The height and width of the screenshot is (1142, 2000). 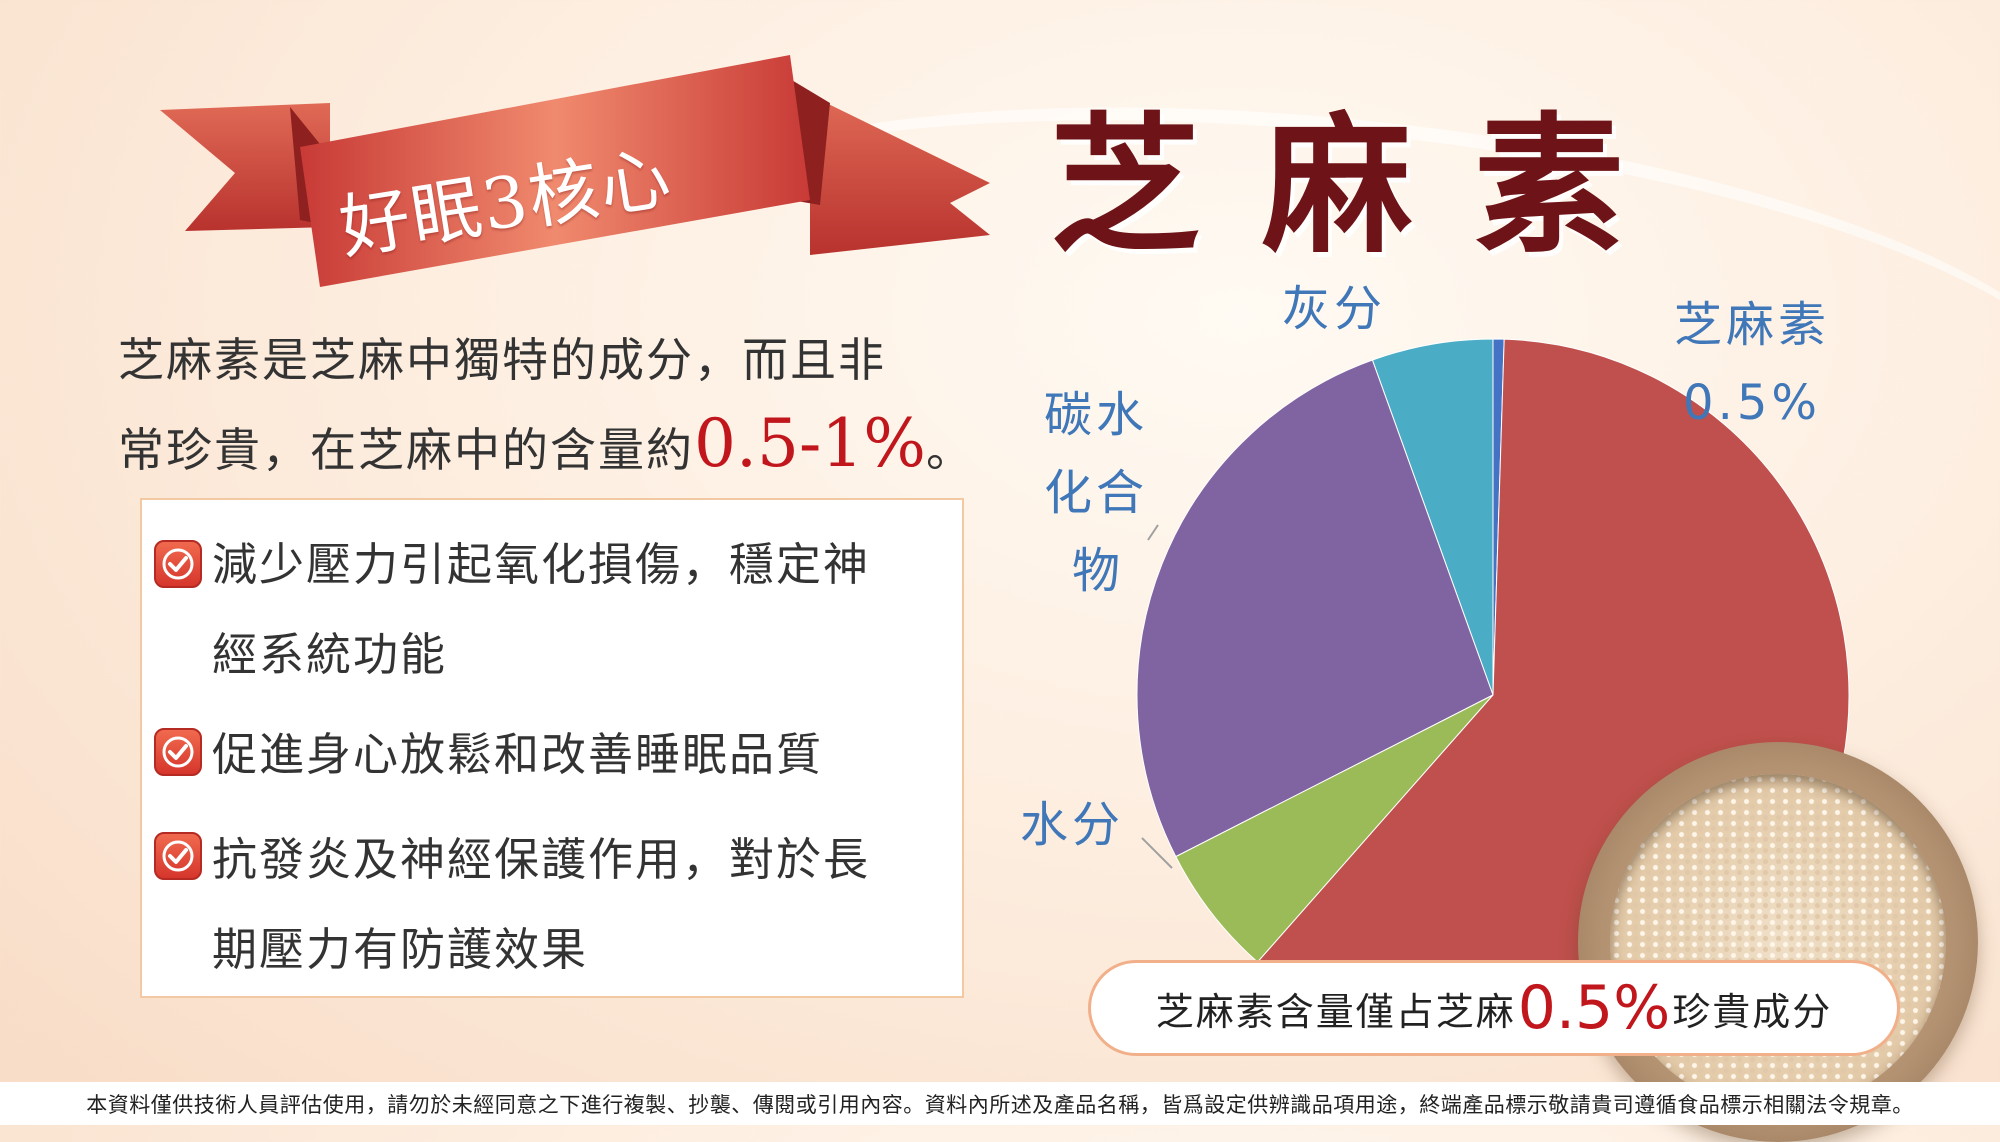 I want to click on ribbon-banner: 好眠3核心, so click(x=580, y=175).